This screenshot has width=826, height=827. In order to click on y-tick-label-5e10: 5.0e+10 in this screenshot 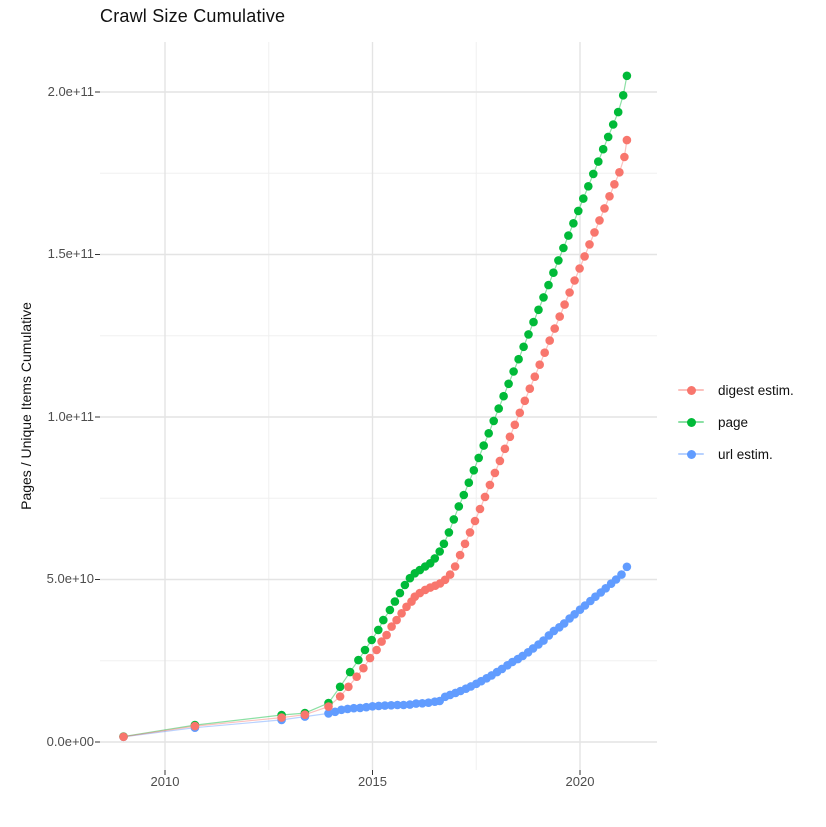, I will do `click(70, 578)`.